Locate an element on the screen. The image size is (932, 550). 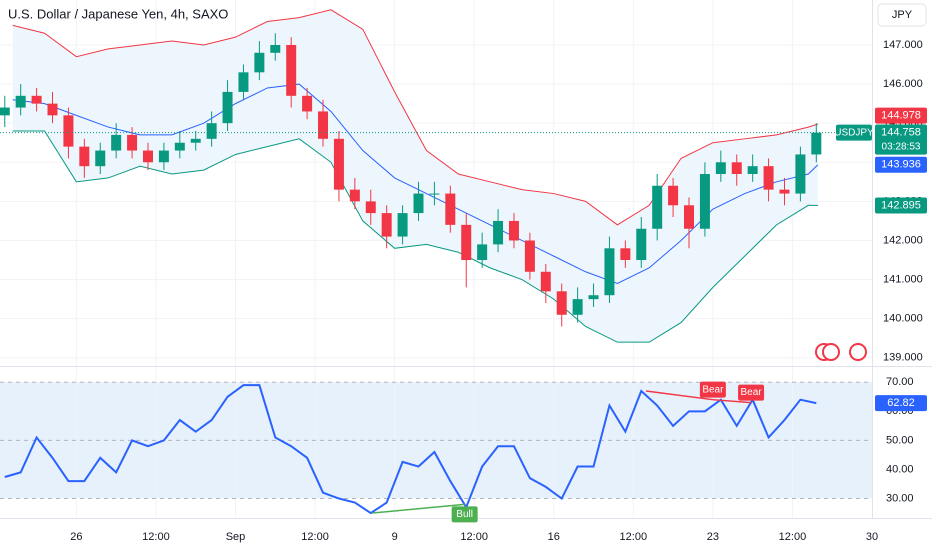
middle-band-label: 143.936 is located at coordinates (901, 165).